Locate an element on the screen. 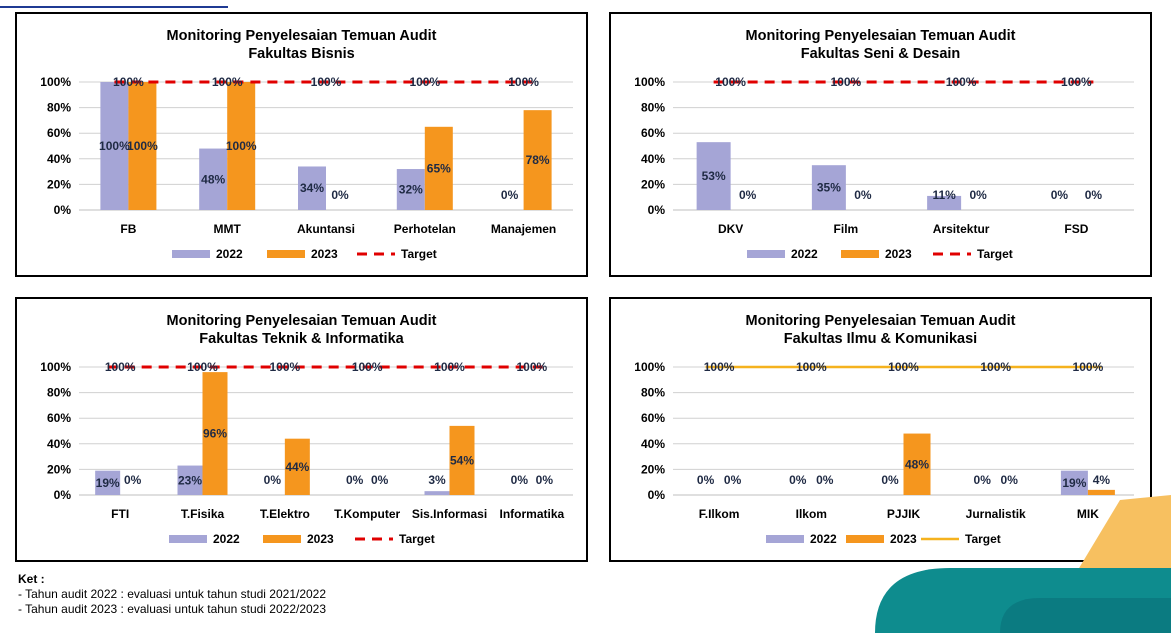 The width and height of the screenshot is (1171, 633). data-label-2023: 100% is located at coordinates (241, 146).